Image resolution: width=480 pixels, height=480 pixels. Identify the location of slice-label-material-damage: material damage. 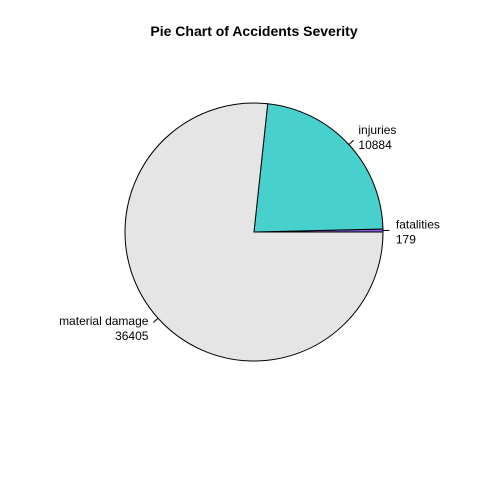
(104, 321).